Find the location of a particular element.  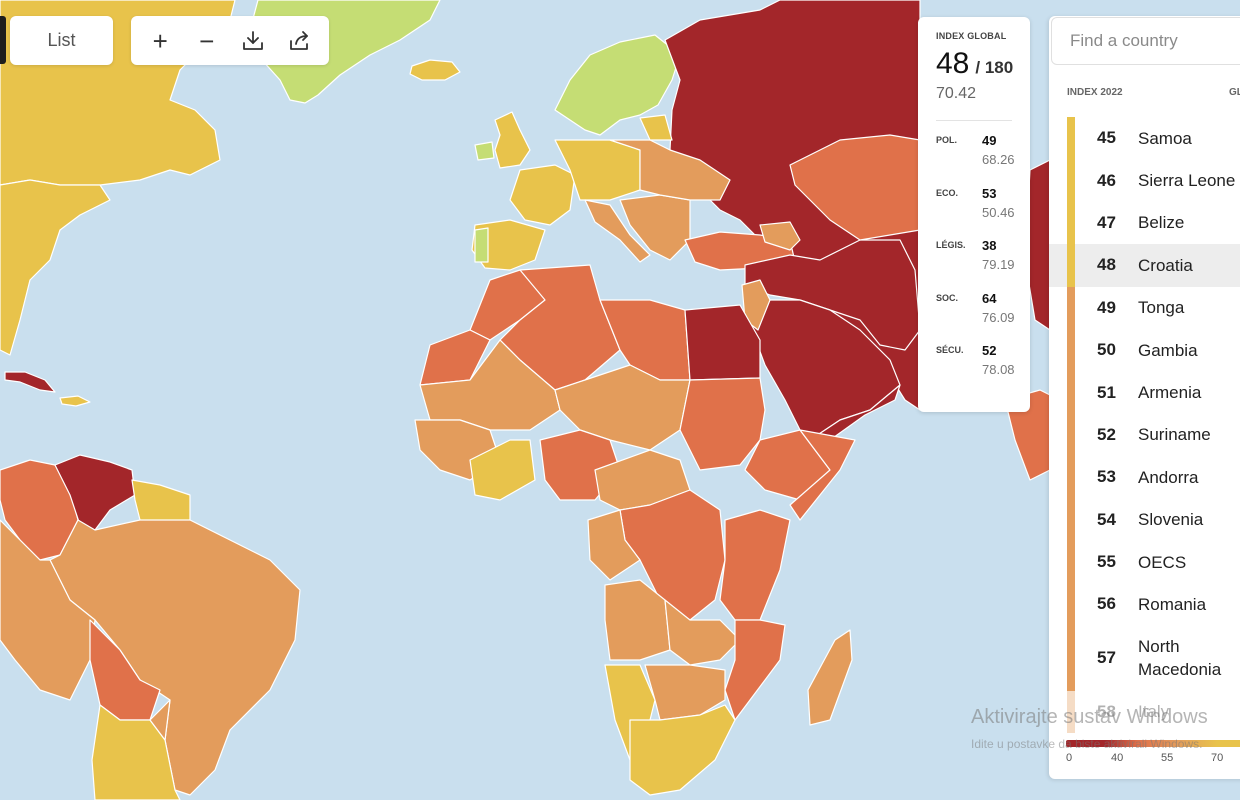

zoom-out-icon: − is located at coordinates (207, 40).